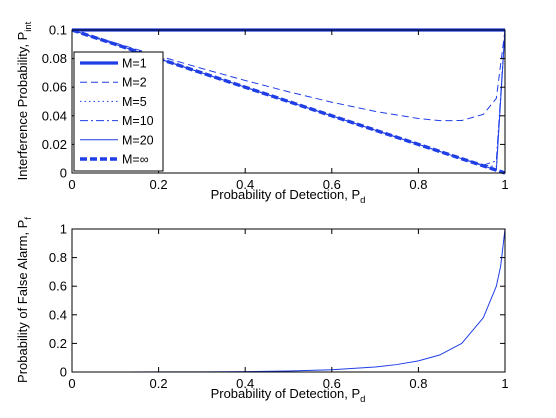 Image resolution: width=556 pixels, height=418 pixels. What do you see at coordinates (138, 121) in the screenshot?
I see `legend-label: M=10` at bounding box center [138, 121].